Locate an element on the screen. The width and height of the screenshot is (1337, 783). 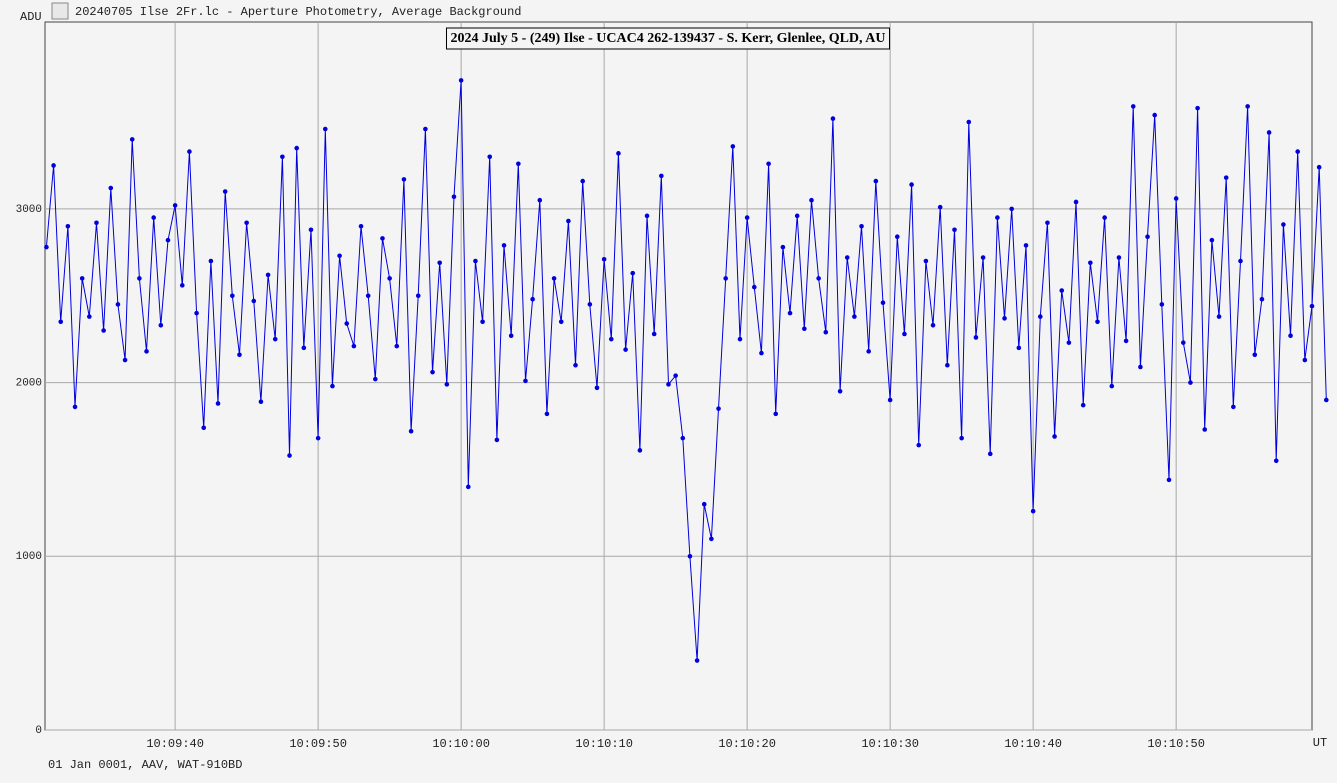
y-tick-label: 3000 is located at coordinates (29, 210).